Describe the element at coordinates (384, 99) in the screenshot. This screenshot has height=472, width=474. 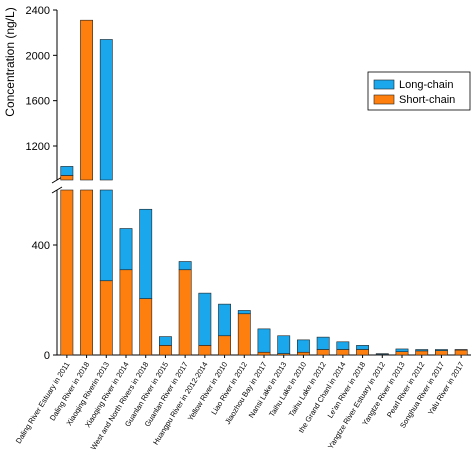
I see `legend-swatch-short-chain` at that location.